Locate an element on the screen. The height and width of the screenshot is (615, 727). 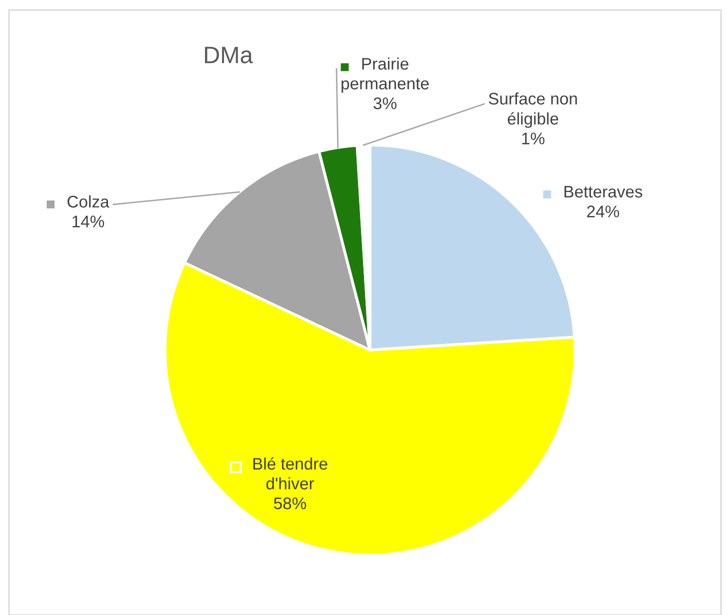
slice-label: Surface non éligible is located at coordinates (532, 110).